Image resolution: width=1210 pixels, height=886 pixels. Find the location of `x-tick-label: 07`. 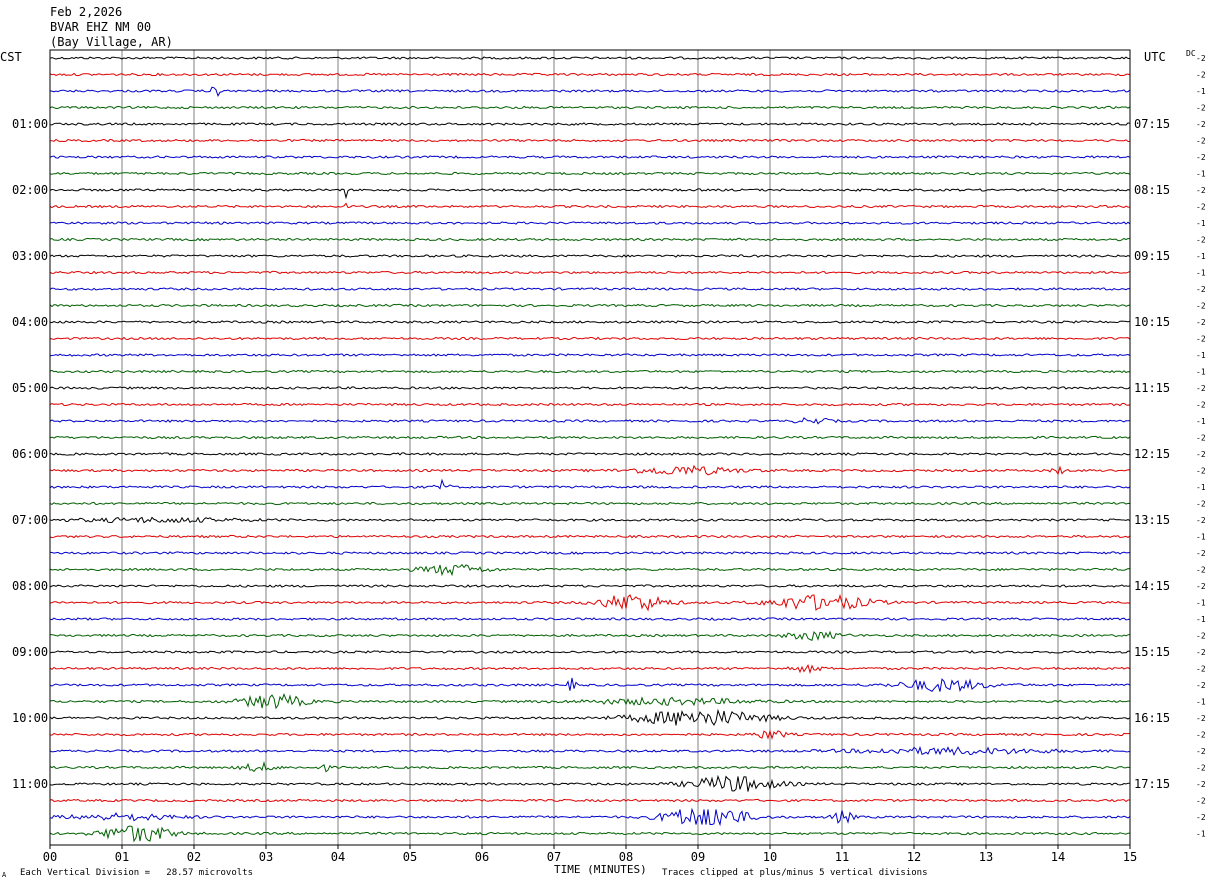

x-tick-label: 07 is located at coordinates (554, 857).